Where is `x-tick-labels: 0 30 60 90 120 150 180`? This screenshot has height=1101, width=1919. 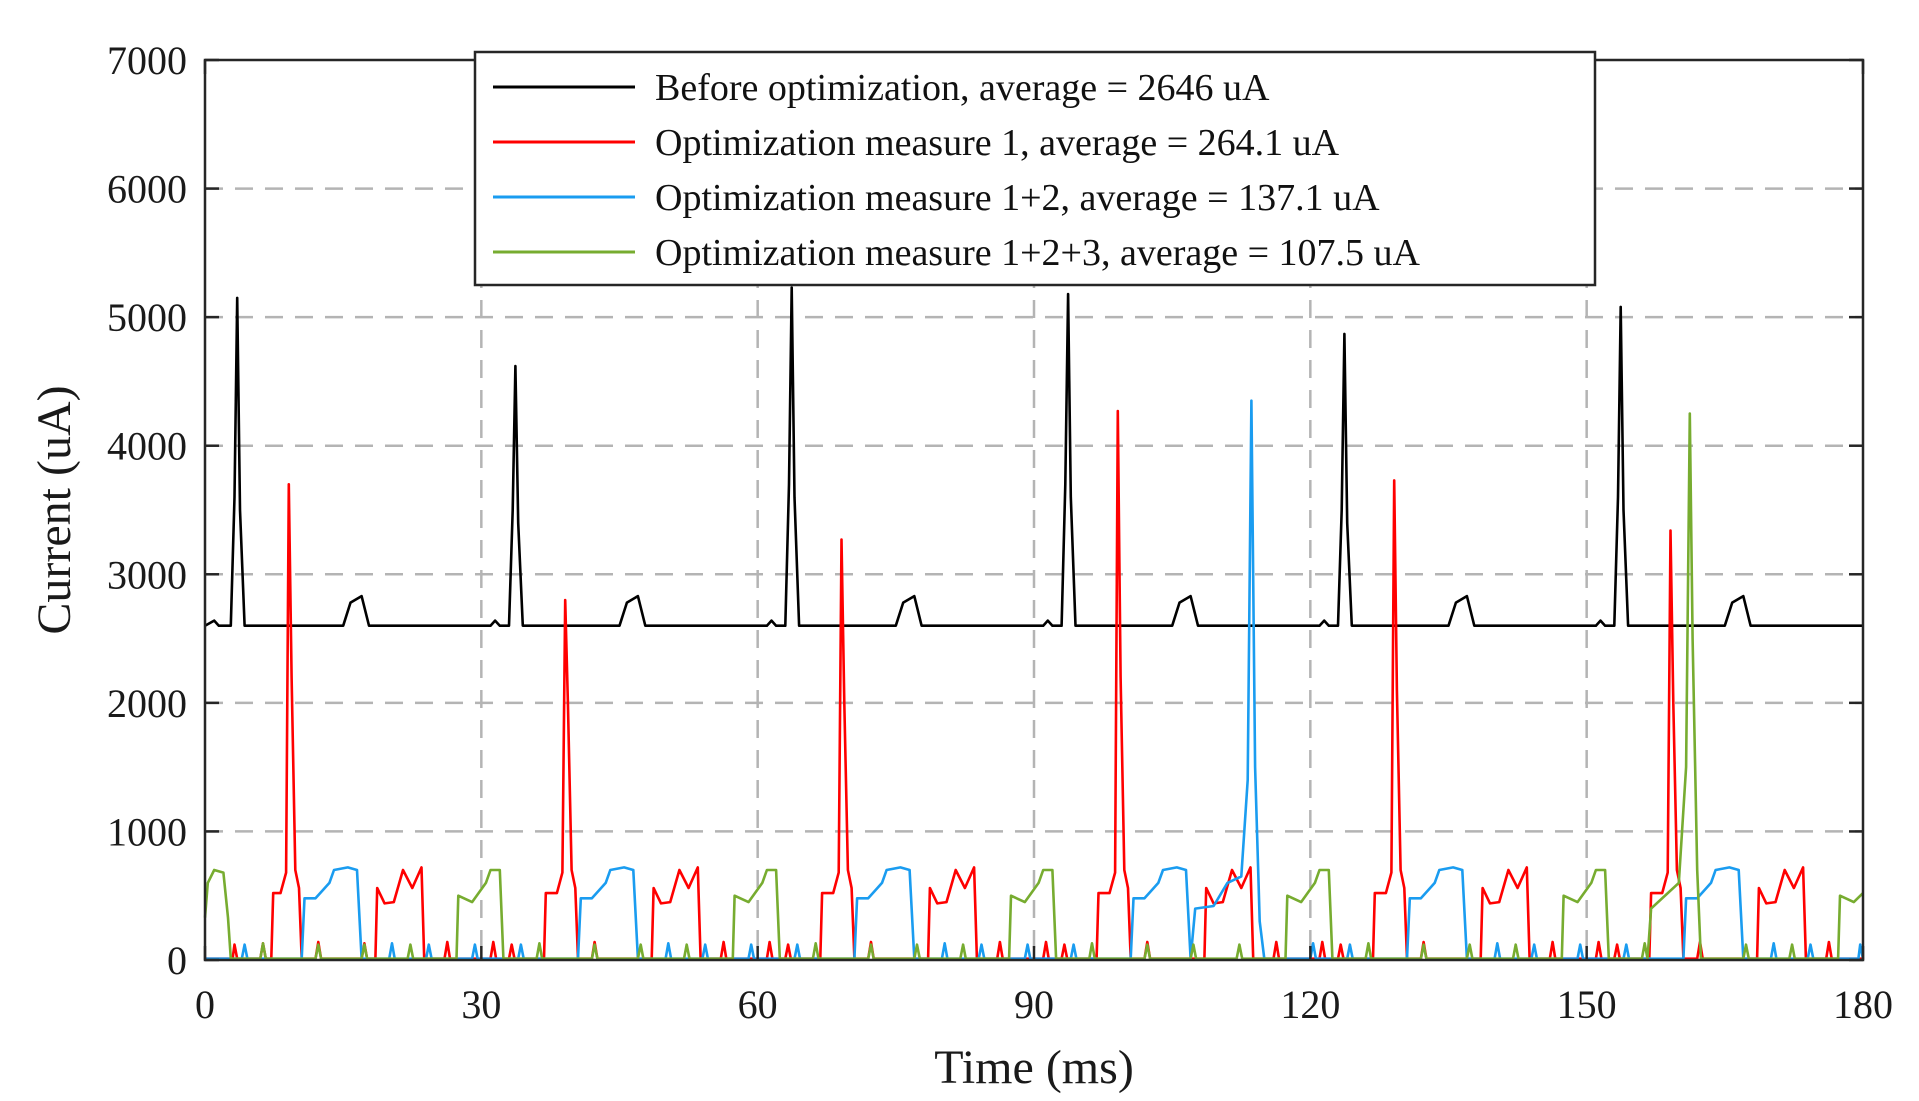
x-tick-labels: 0 30 60 90 120 150 180 is located at coordinates (1044, 1004).